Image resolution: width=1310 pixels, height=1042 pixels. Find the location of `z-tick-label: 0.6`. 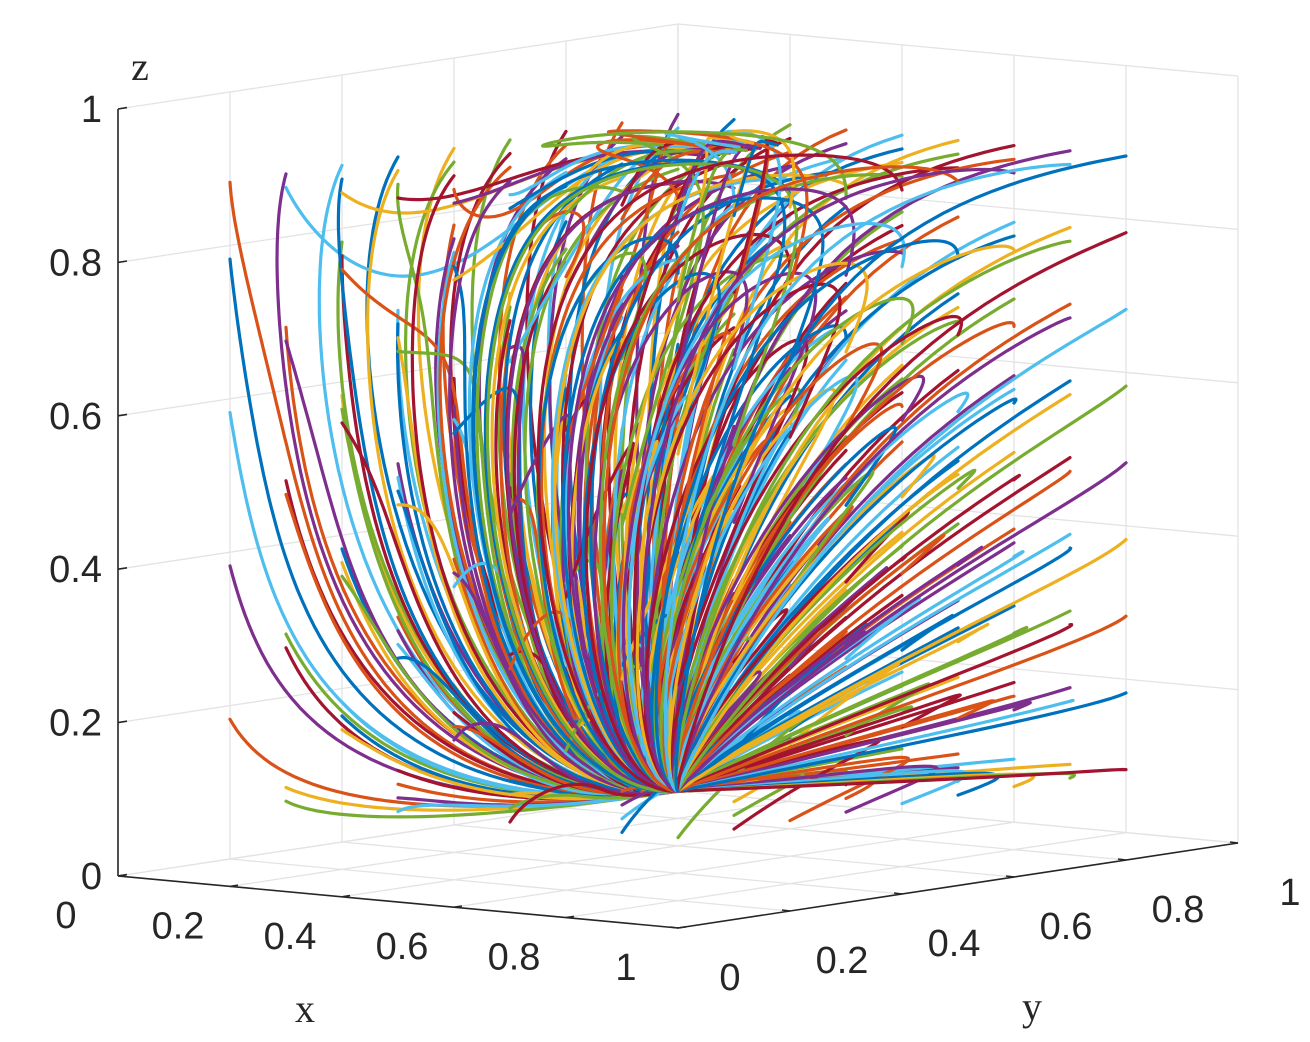

z-tick-label: 0.6 is located at coordinates (75, 417).